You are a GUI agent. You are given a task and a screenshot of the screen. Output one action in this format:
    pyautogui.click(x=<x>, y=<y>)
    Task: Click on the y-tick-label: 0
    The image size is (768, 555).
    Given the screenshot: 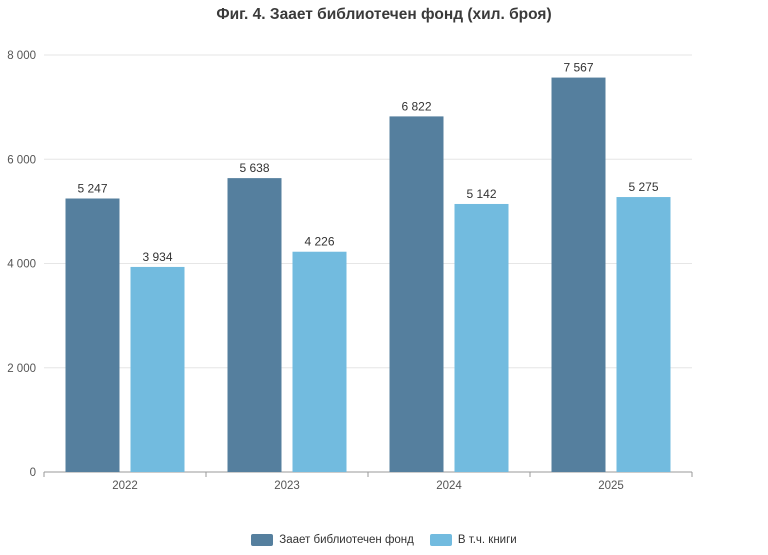 What is the action you would take?
    pyautogui.click(x=33, y=473)
    